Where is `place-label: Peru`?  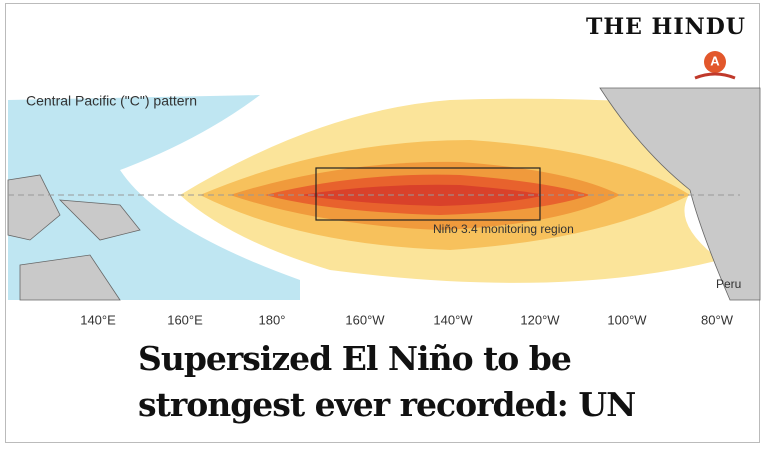
place-label: Peru is located at coordinates (728, 284).